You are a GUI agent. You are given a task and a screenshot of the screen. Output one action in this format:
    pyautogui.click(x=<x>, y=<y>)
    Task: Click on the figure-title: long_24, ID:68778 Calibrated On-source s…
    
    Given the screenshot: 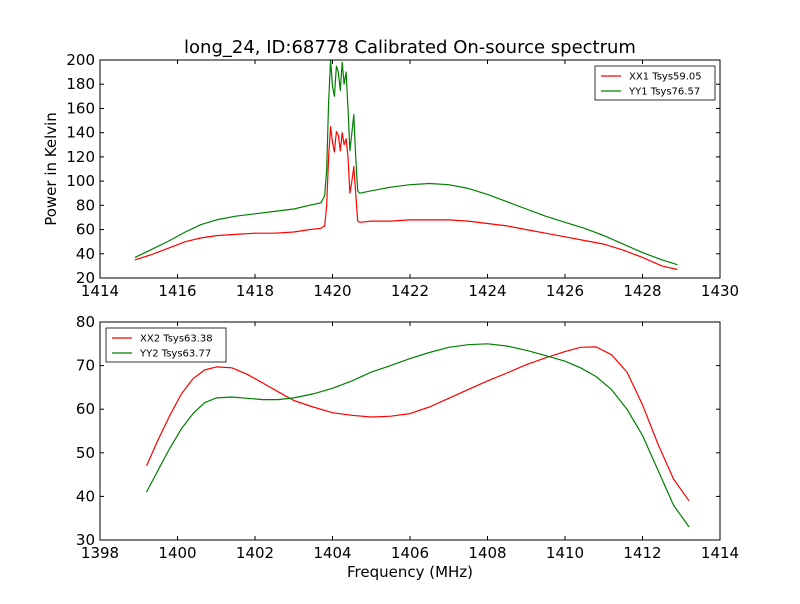 What is the action you would take?
    pyautogui.click(x=410, y=47)
    